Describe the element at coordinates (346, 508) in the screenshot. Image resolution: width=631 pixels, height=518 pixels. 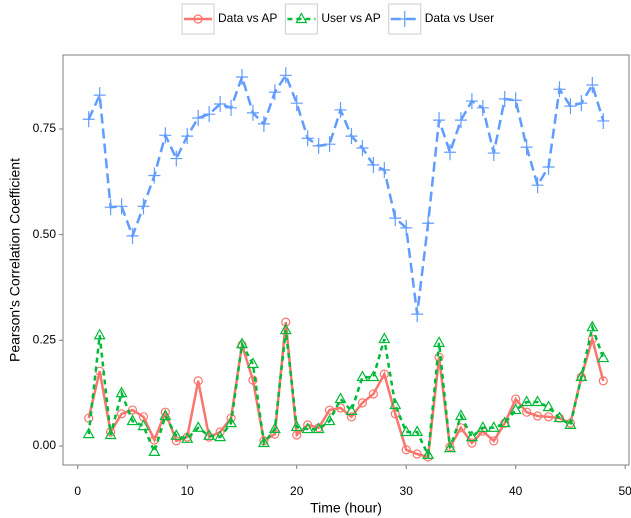
I see `x-axis-title: Time (hour)` at that location.